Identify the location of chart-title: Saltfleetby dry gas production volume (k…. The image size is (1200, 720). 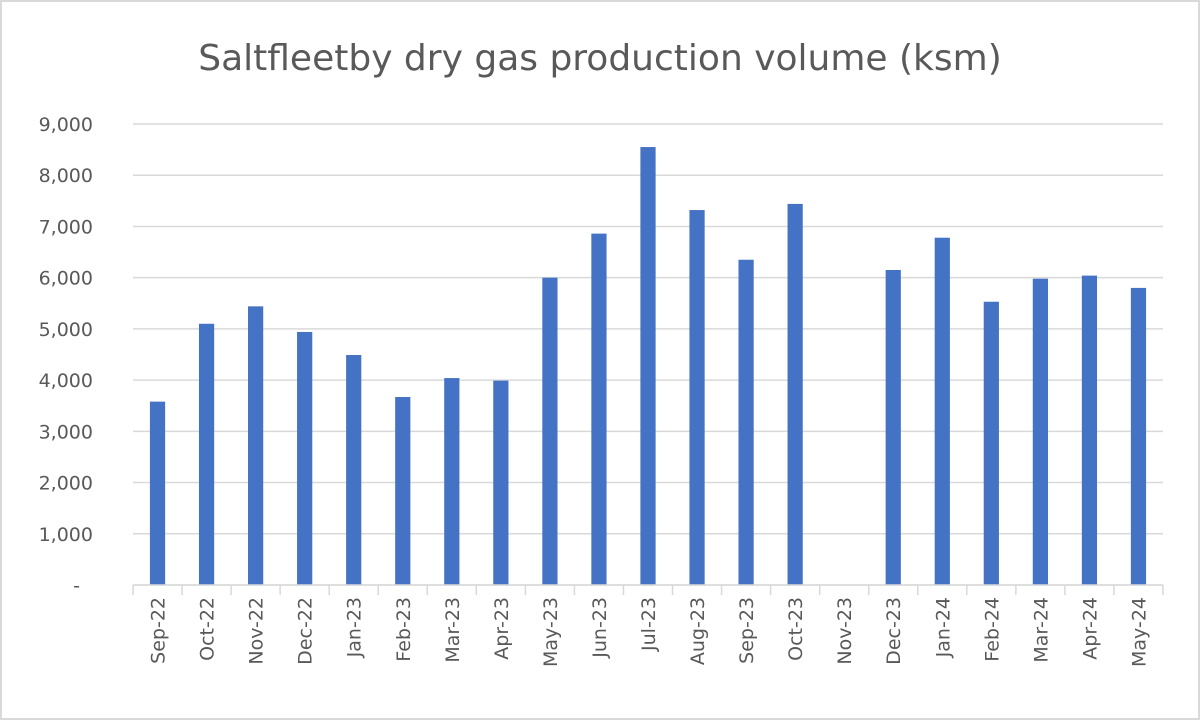
(600, 58).